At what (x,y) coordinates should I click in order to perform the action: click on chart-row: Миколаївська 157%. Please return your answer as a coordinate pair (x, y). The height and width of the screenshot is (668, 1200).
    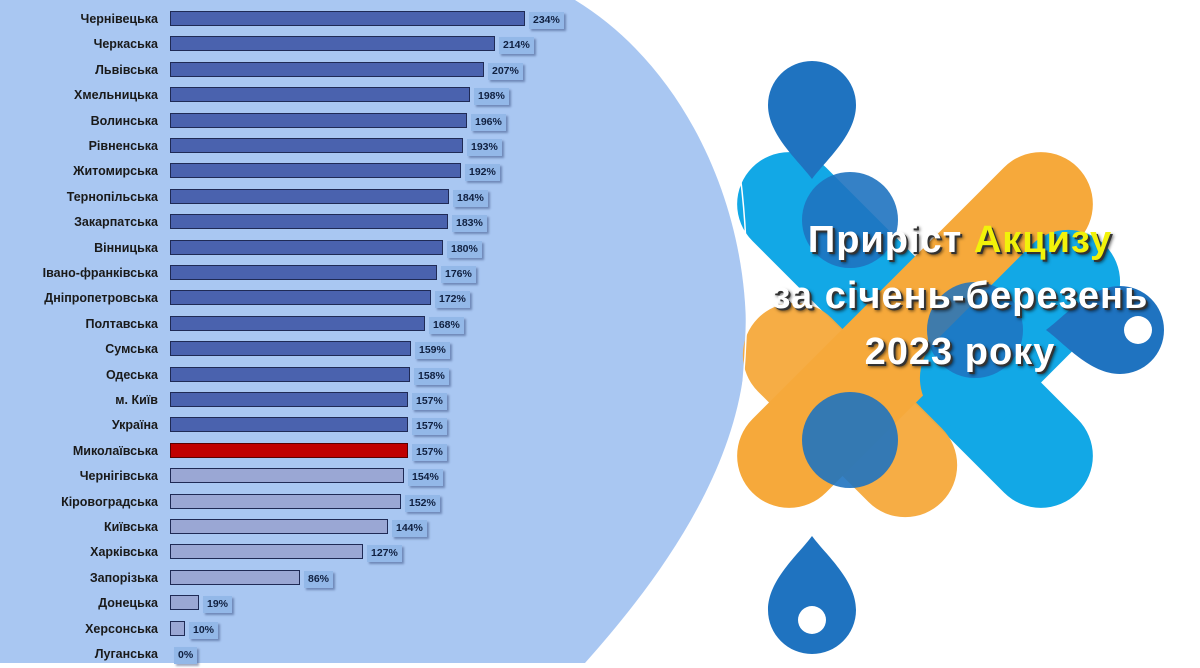
    Looking at the image, I should click on (300, 453).